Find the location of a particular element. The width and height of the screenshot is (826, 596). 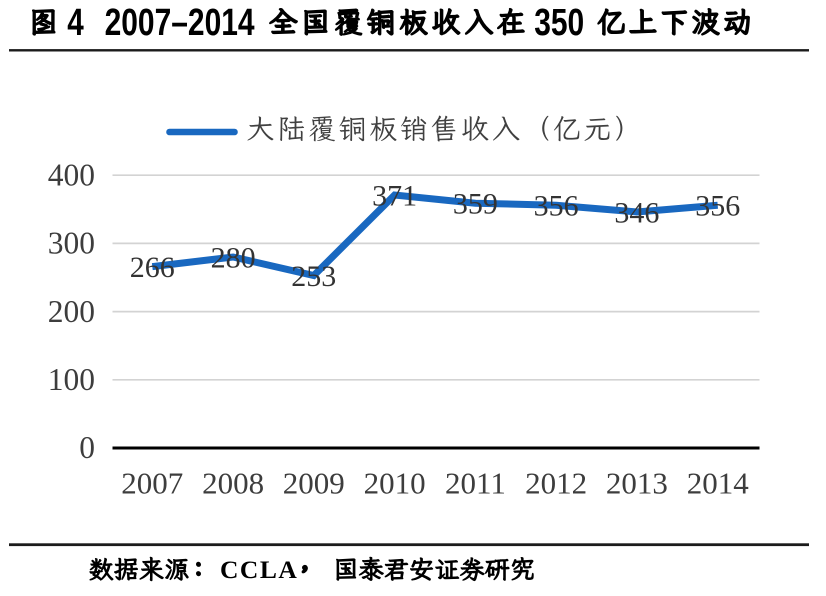

svg-text: 359 is located at coordinates (475, 204).